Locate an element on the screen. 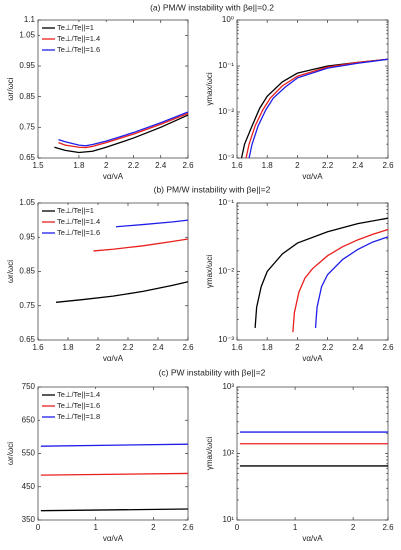  panel-title: (c) PW instability with βe||=2 is located at coordinates (212, 372).